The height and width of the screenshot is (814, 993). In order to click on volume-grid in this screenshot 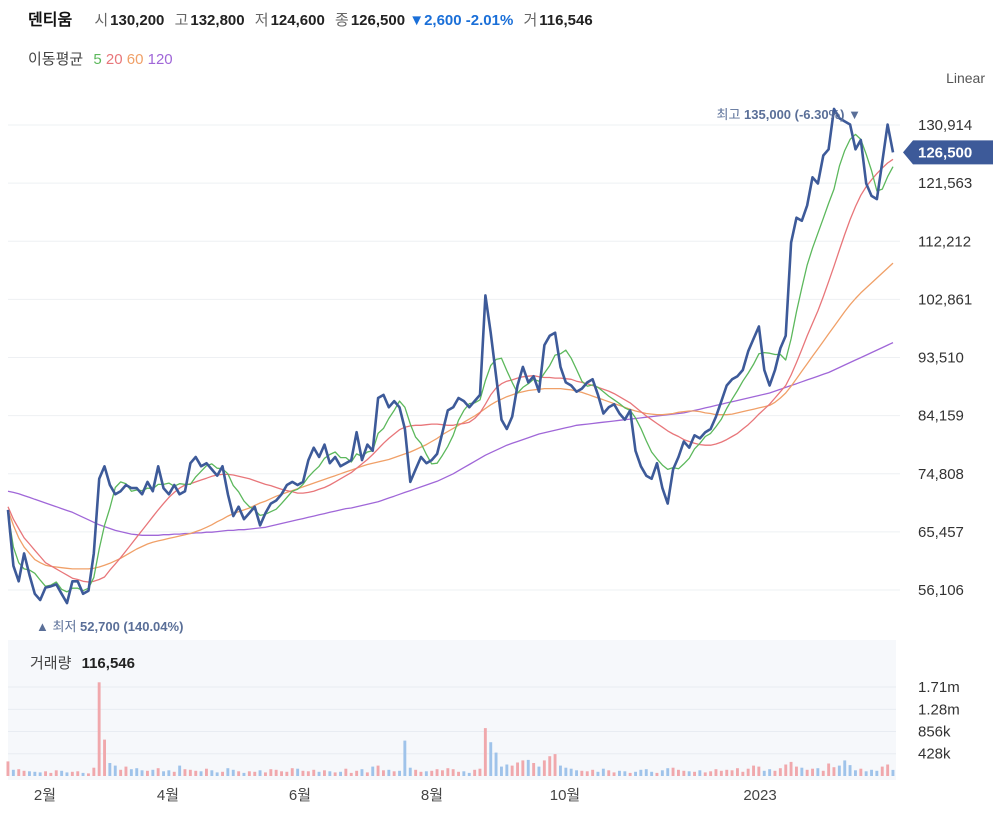, I will do `click(452, 720)`.